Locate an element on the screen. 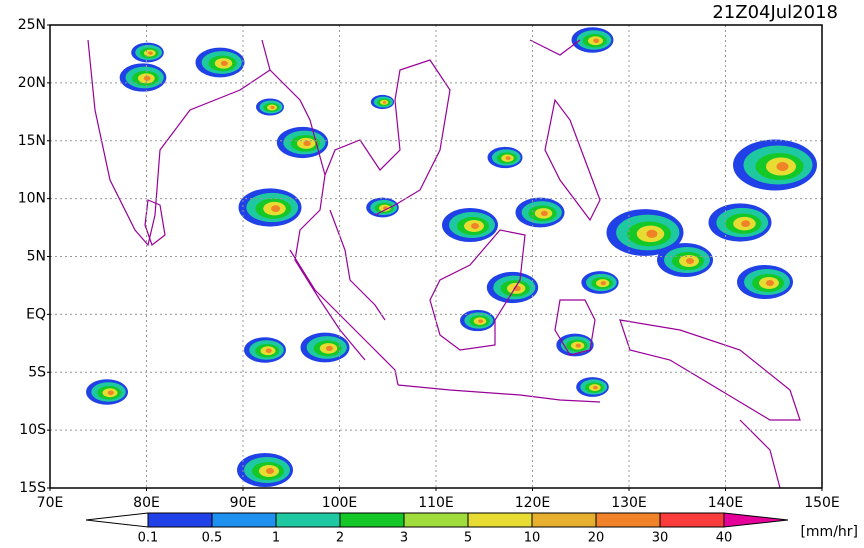  lat-label: 10S is located at coordinates (32, 430).